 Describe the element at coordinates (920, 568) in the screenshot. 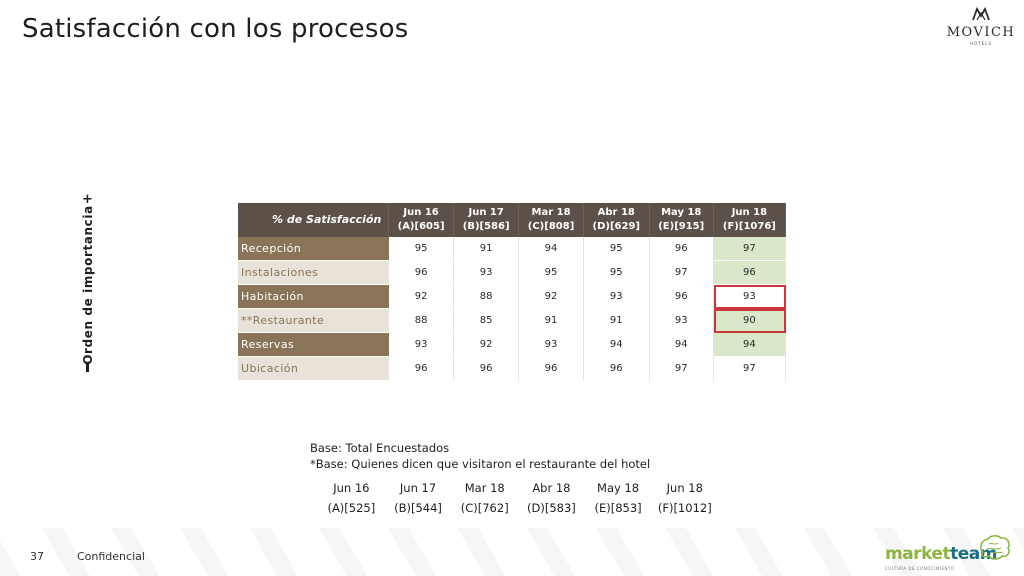

I see `brand-tagline: CULTURA DE CONOCIMIENTO` at that location.